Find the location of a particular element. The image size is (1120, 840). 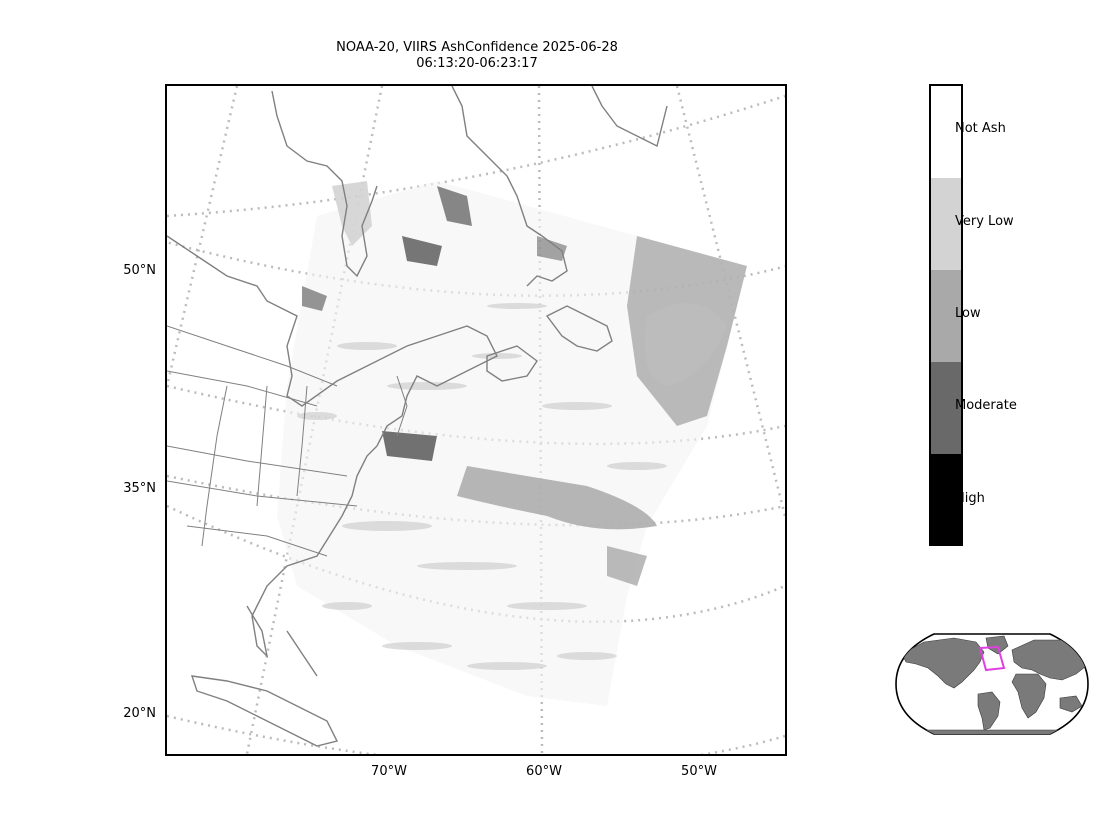

inset-greenland is located at coordinates (997, 645).